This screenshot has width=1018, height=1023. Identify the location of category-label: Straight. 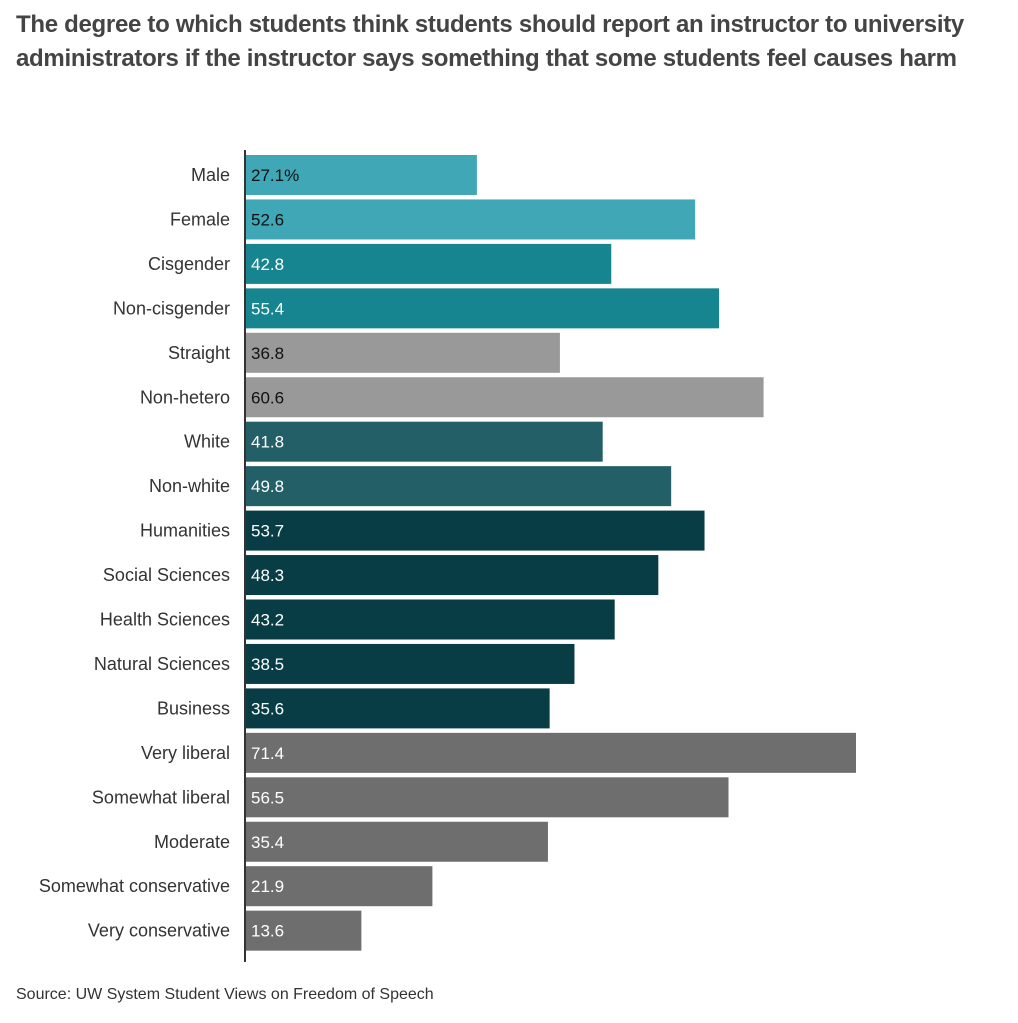
(199, 353).